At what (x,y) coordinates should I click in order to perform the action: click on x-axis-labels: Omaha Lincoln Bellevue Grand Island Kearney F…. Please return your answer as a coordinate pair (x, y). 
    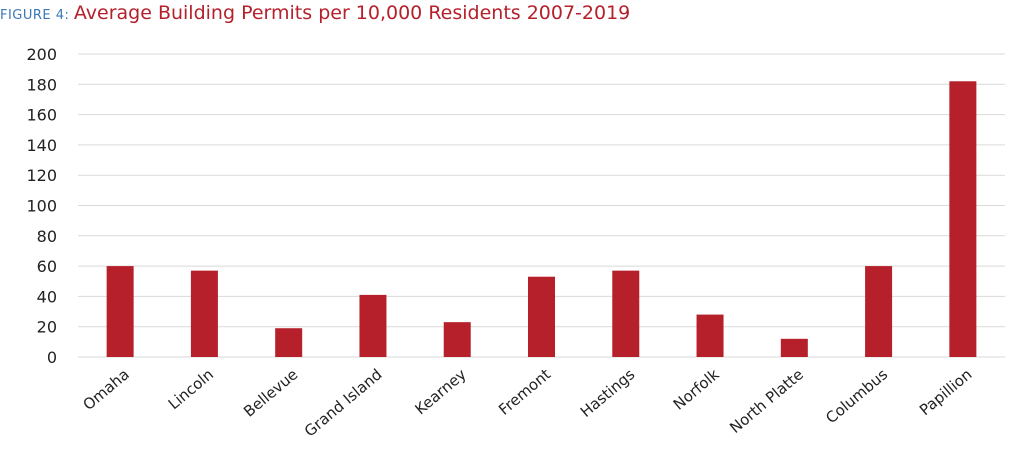
    Looking at the image, I should click on (528, 402).